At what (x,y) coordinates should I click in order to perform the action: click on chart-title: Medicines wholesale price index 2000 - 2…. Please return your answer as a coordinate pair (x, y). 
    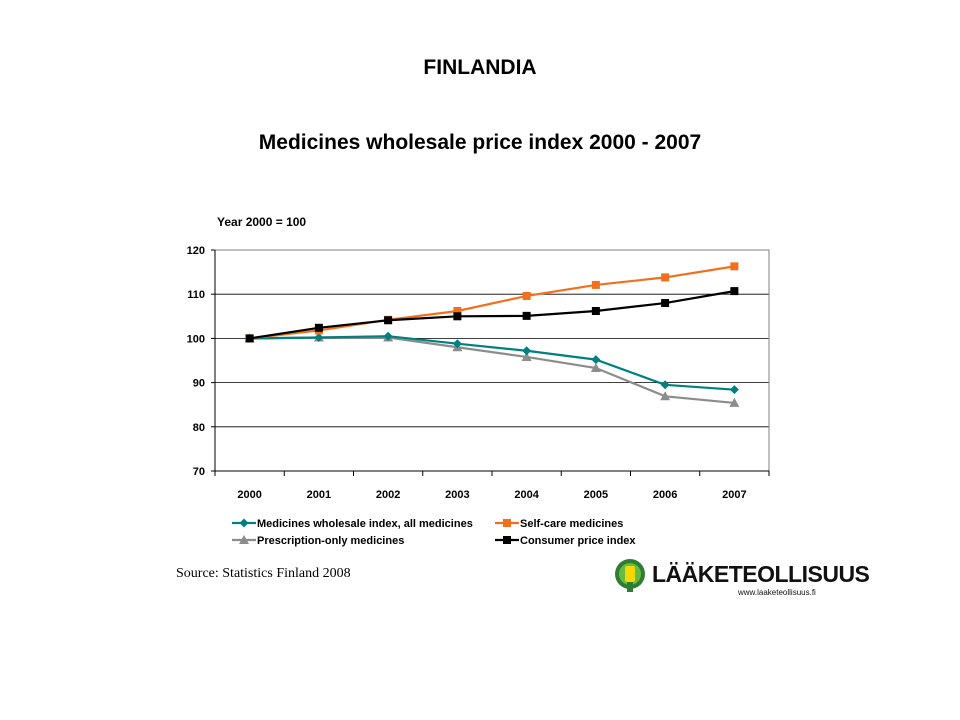
    Looking at the image, I should click on (480, 142).